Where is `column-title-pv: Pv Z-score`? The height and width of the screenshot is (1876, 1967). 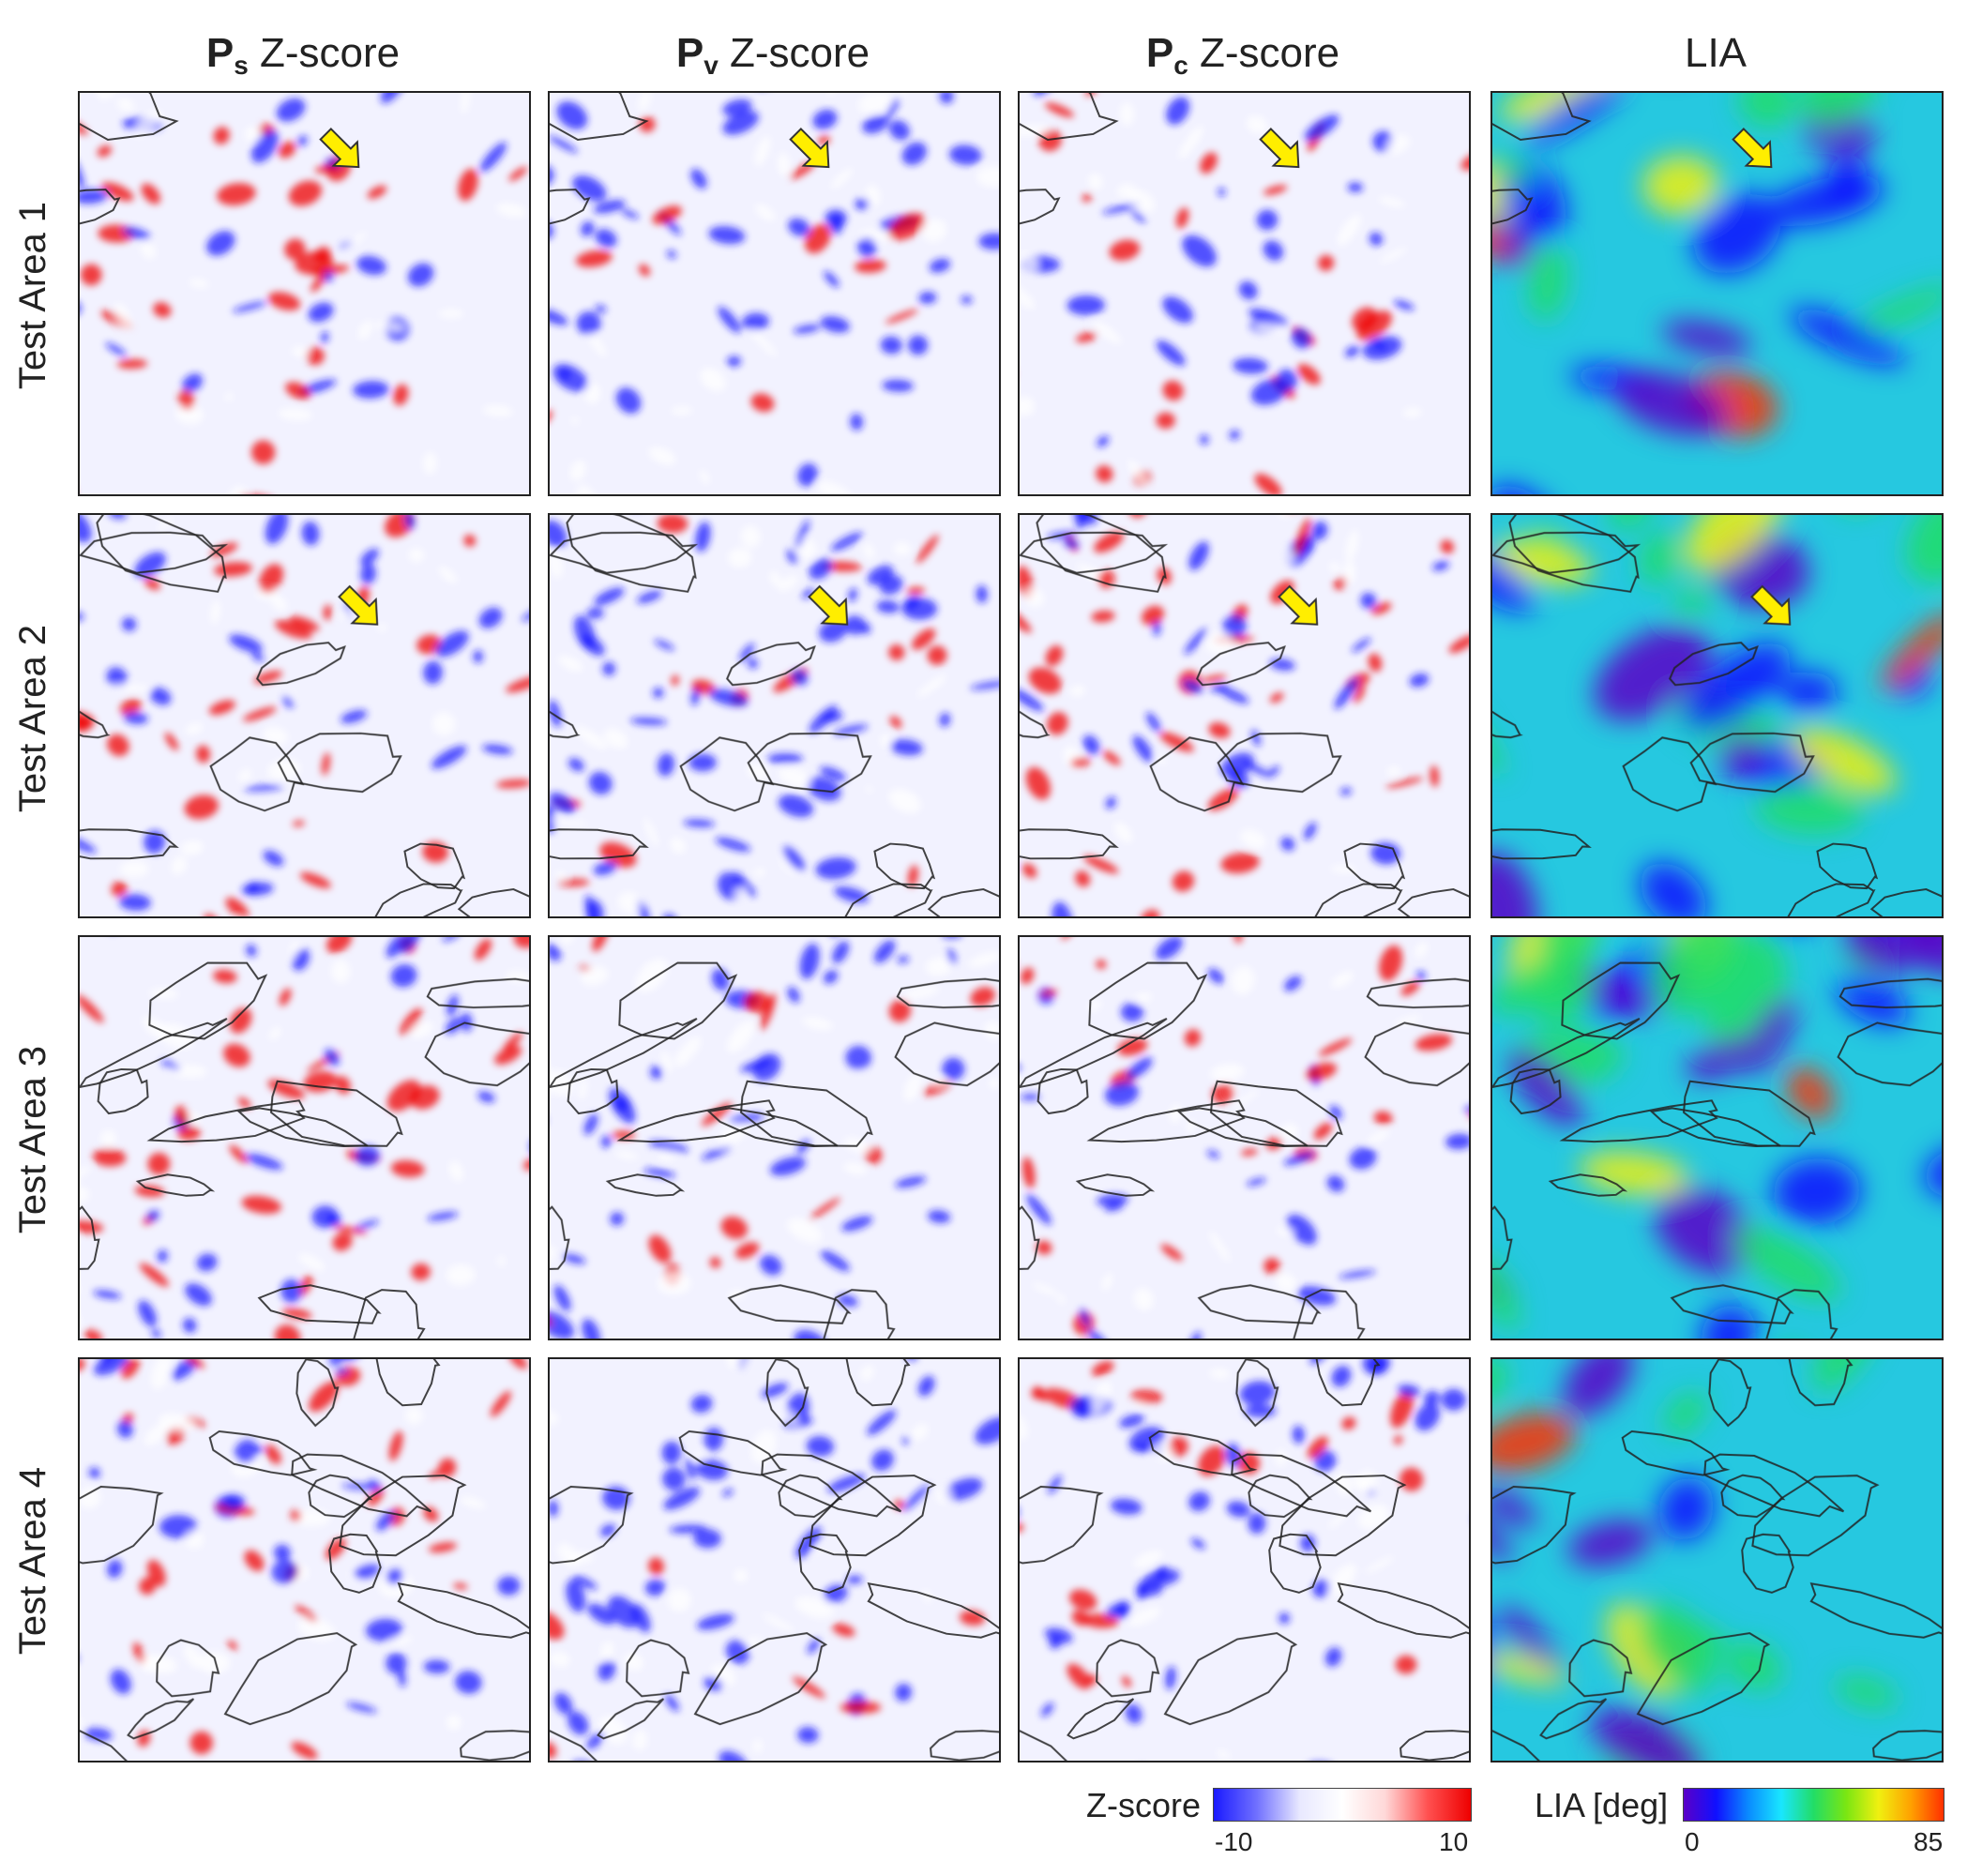
column-title-pv: Pv Z-score is located at coordinates (772, 55).